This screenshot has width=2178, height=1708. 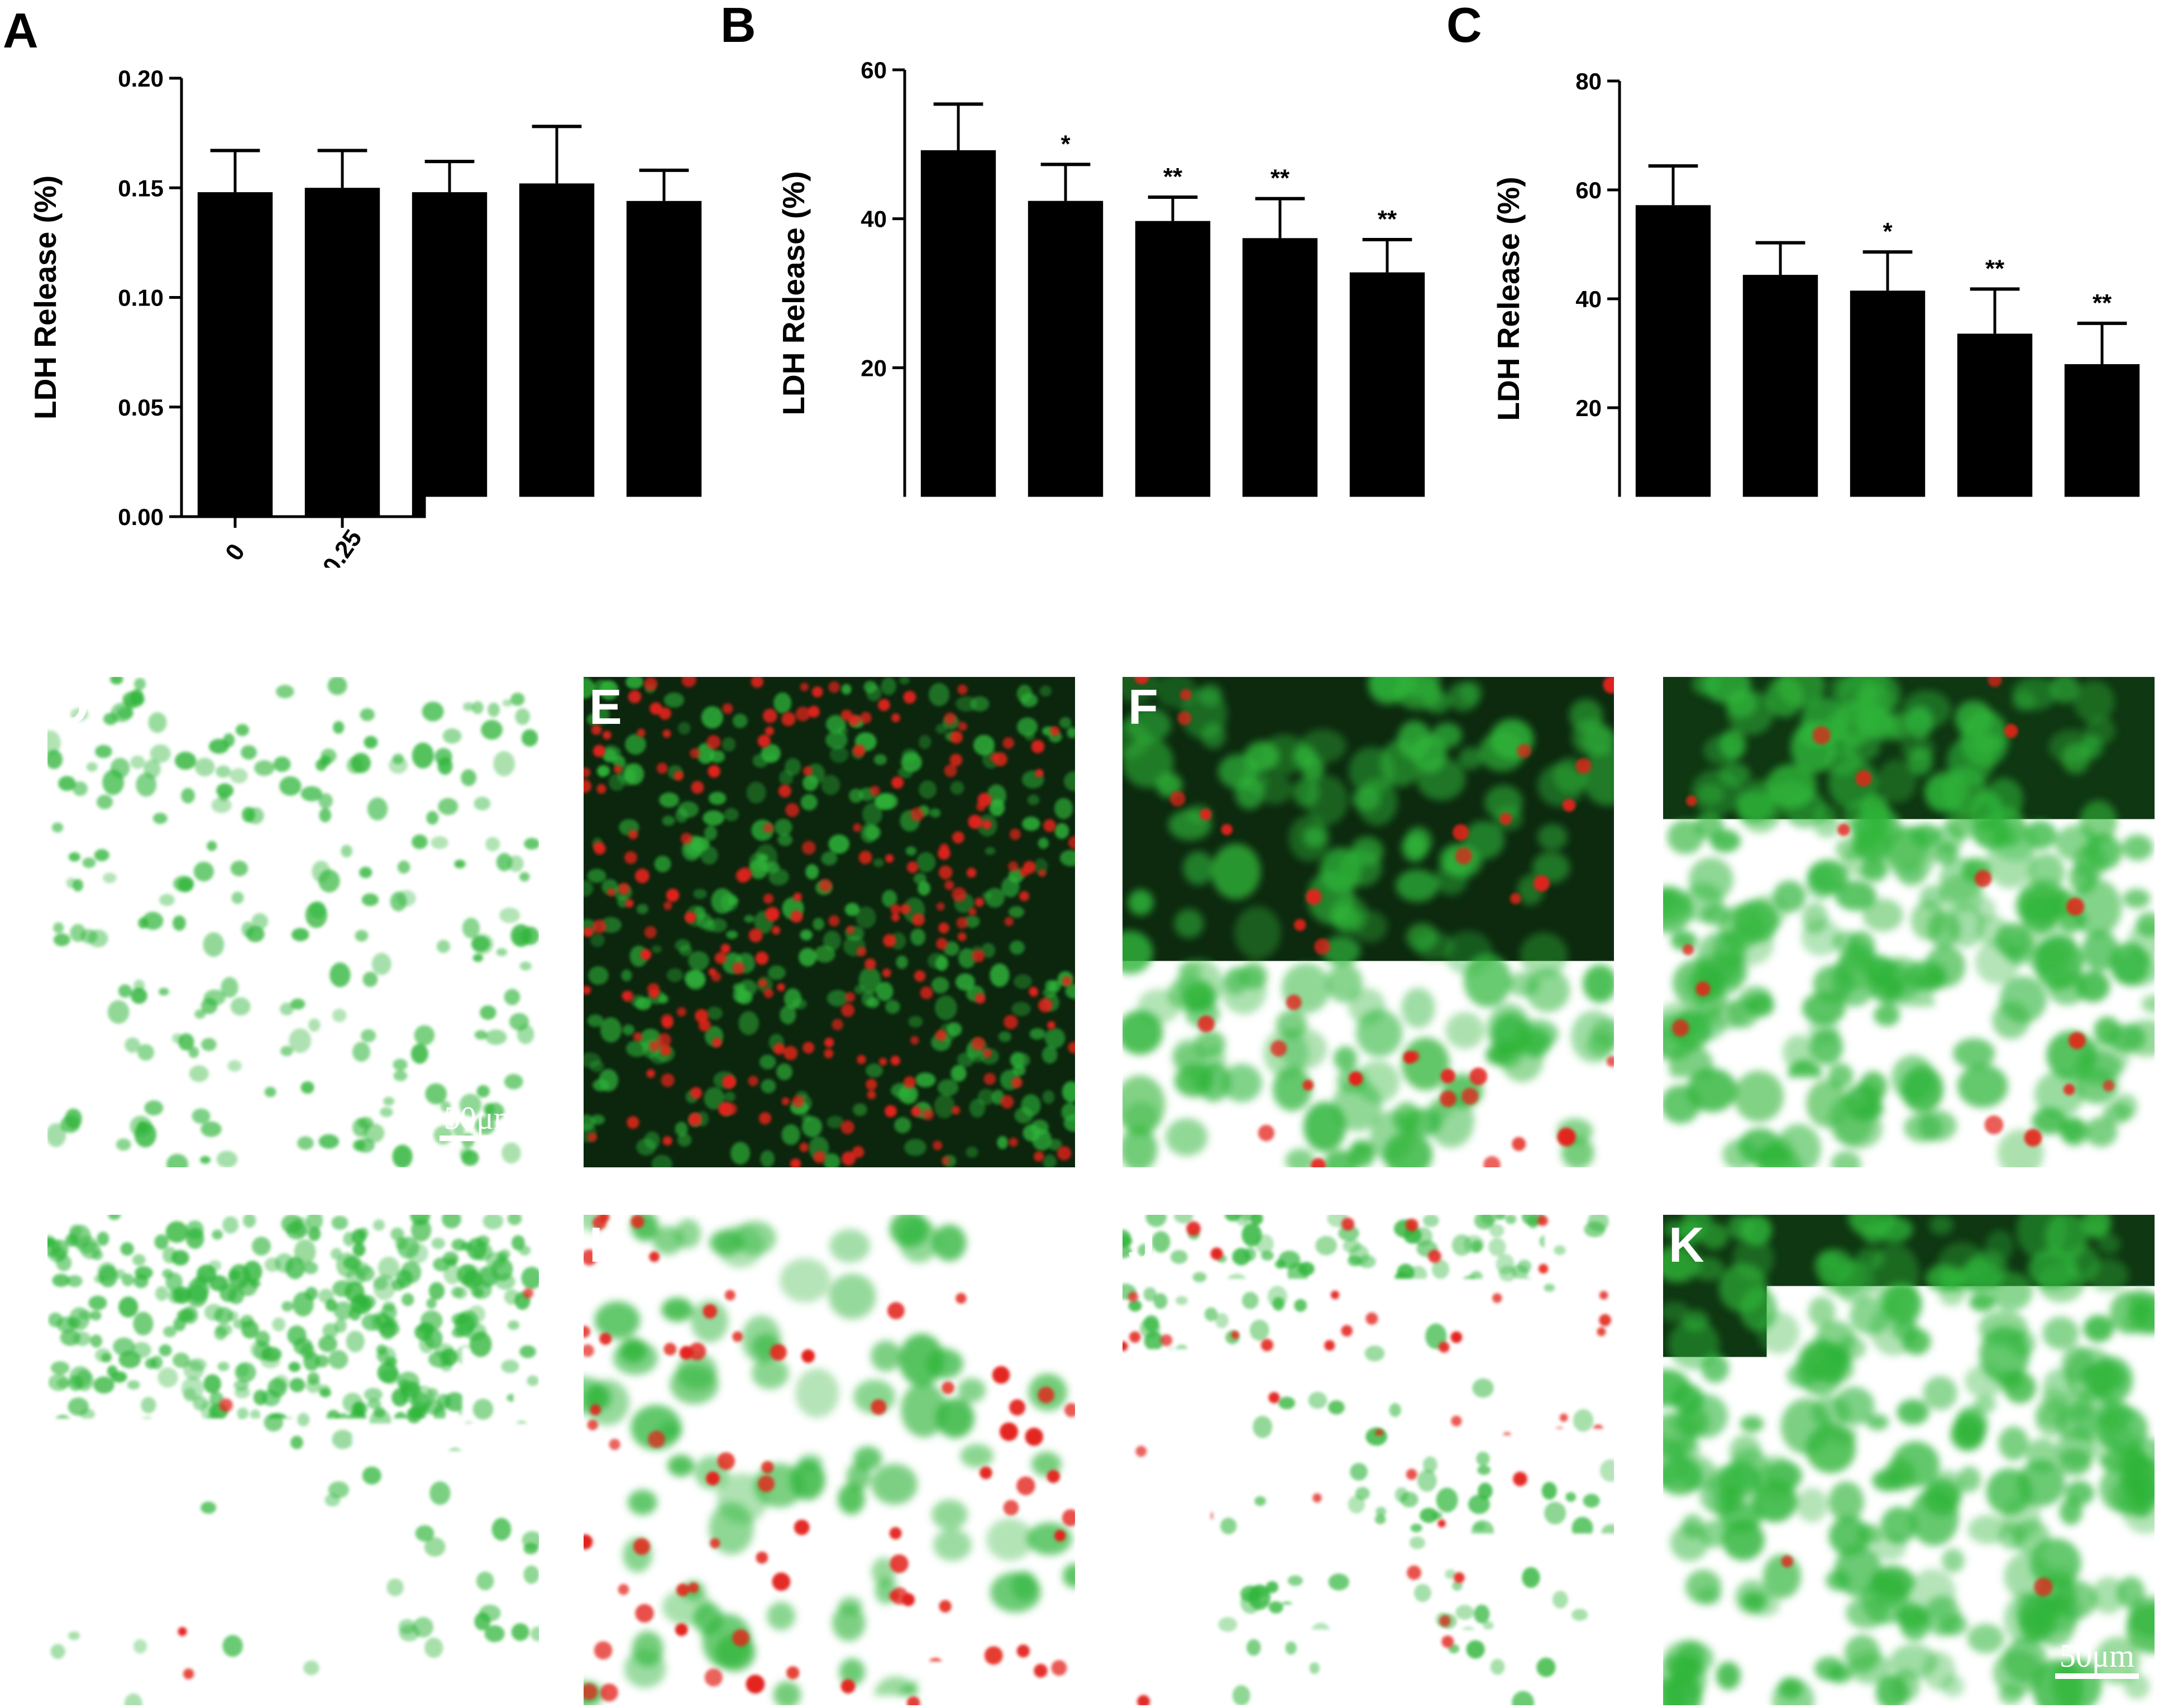 I want to click on x-tick-label: 0.5, so click(x=1173, y=552).